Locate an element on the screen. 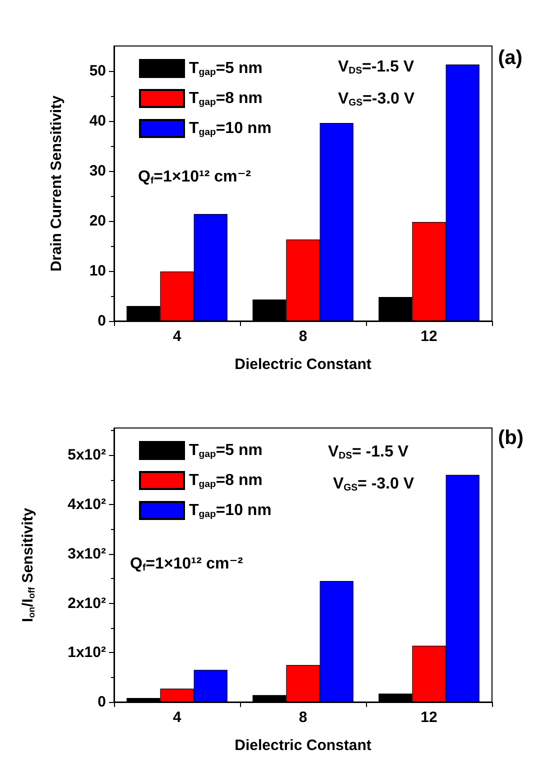  text: (a) is located at coordinates (510, 58).